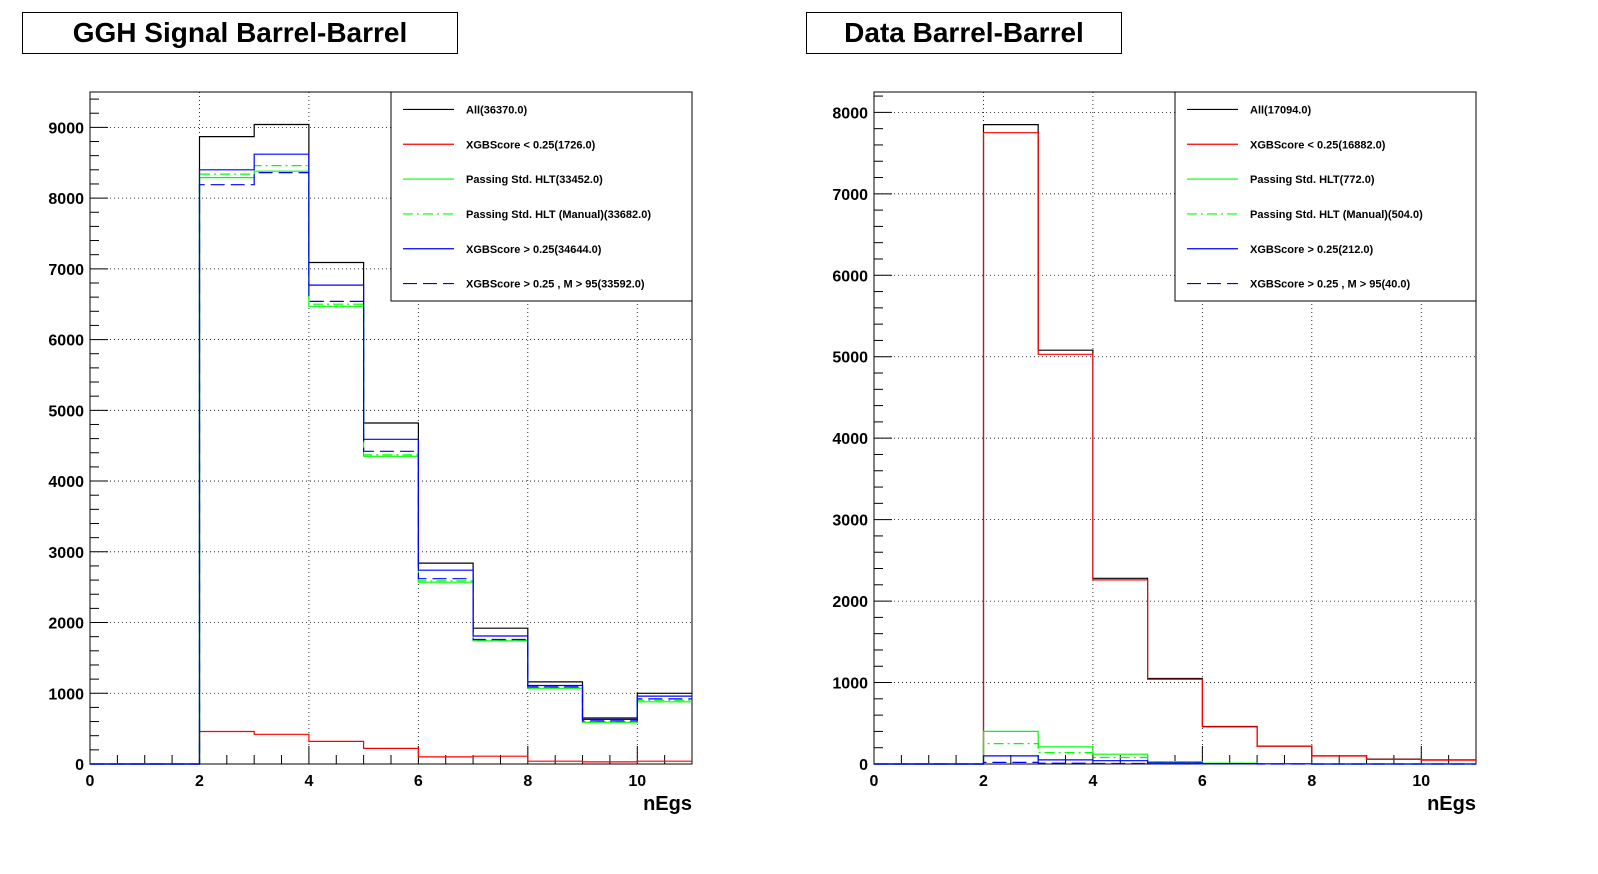 Image resolution: width=1598 pixels, height=874 pixels. What do you see at coordinates (1312, 250) in the screenshot?
I see `legend-label: XGBScore > 0.25(212.0)` at bounding box center [1312, 250].